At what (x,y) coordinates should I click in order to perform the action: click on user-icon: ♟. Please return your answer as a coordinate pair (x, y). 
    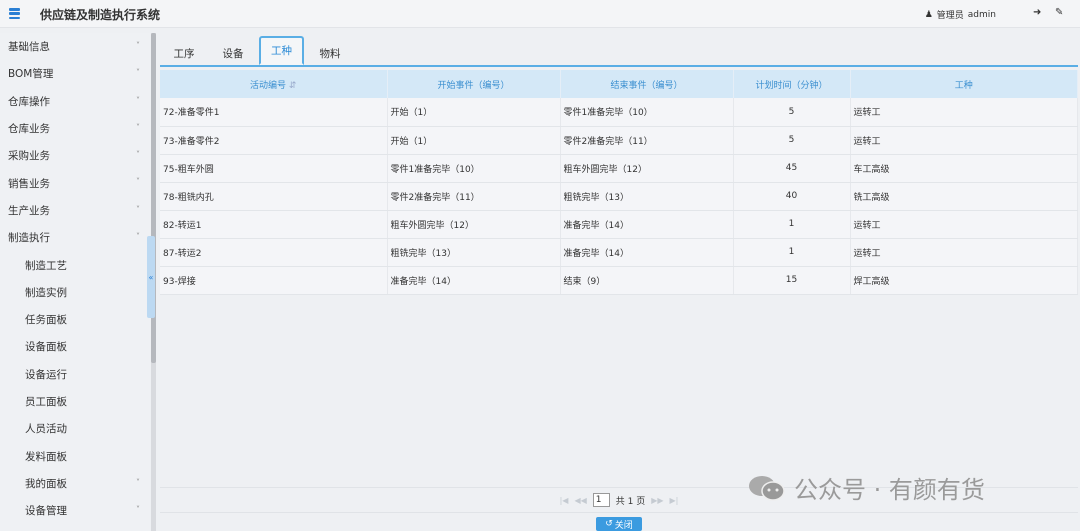
    Looking at the image, I should click on (928, 14).